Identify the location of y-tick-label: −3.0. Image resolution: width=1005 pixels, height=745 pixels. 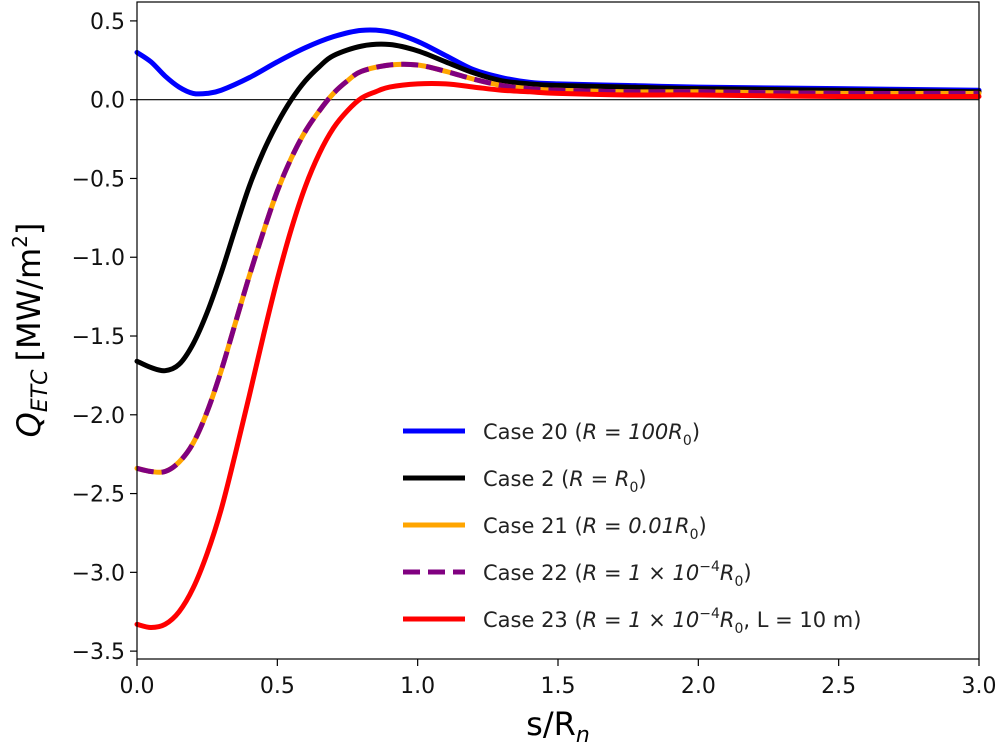
(98, 573).